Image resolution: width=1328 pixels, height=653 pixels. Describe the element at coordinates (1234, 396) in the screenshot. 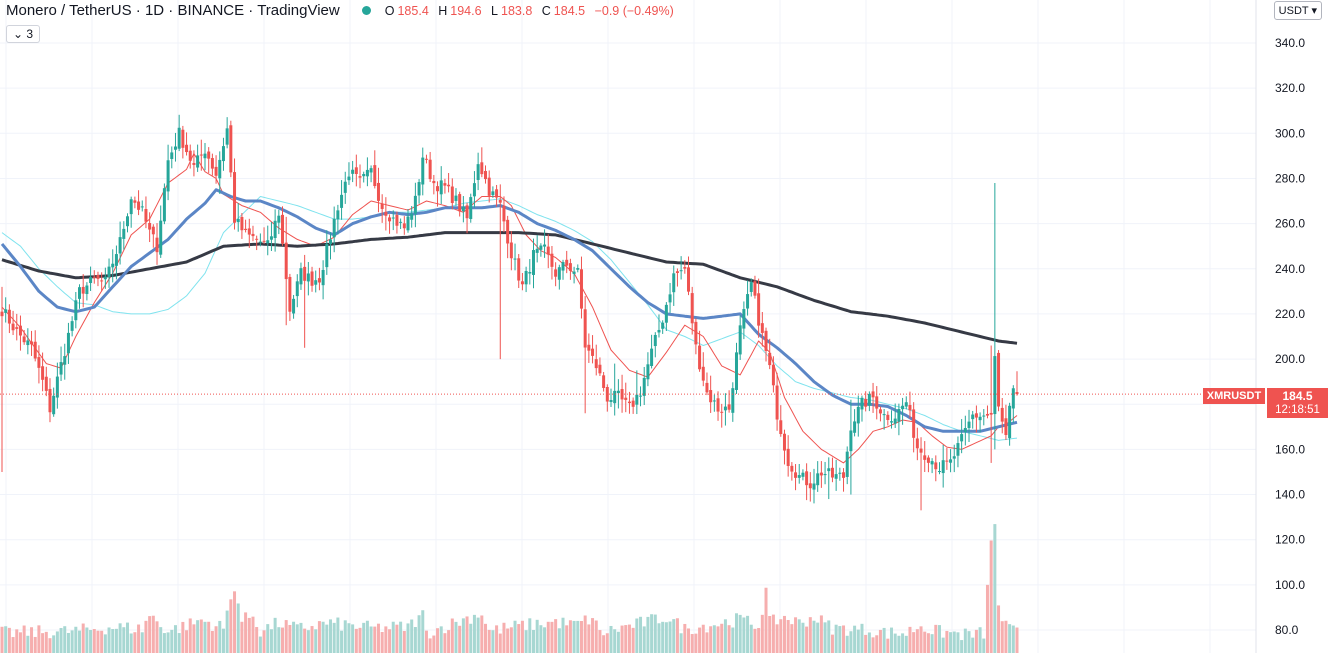

I see `symbol-price-tag: XMRUSDT` at that location.